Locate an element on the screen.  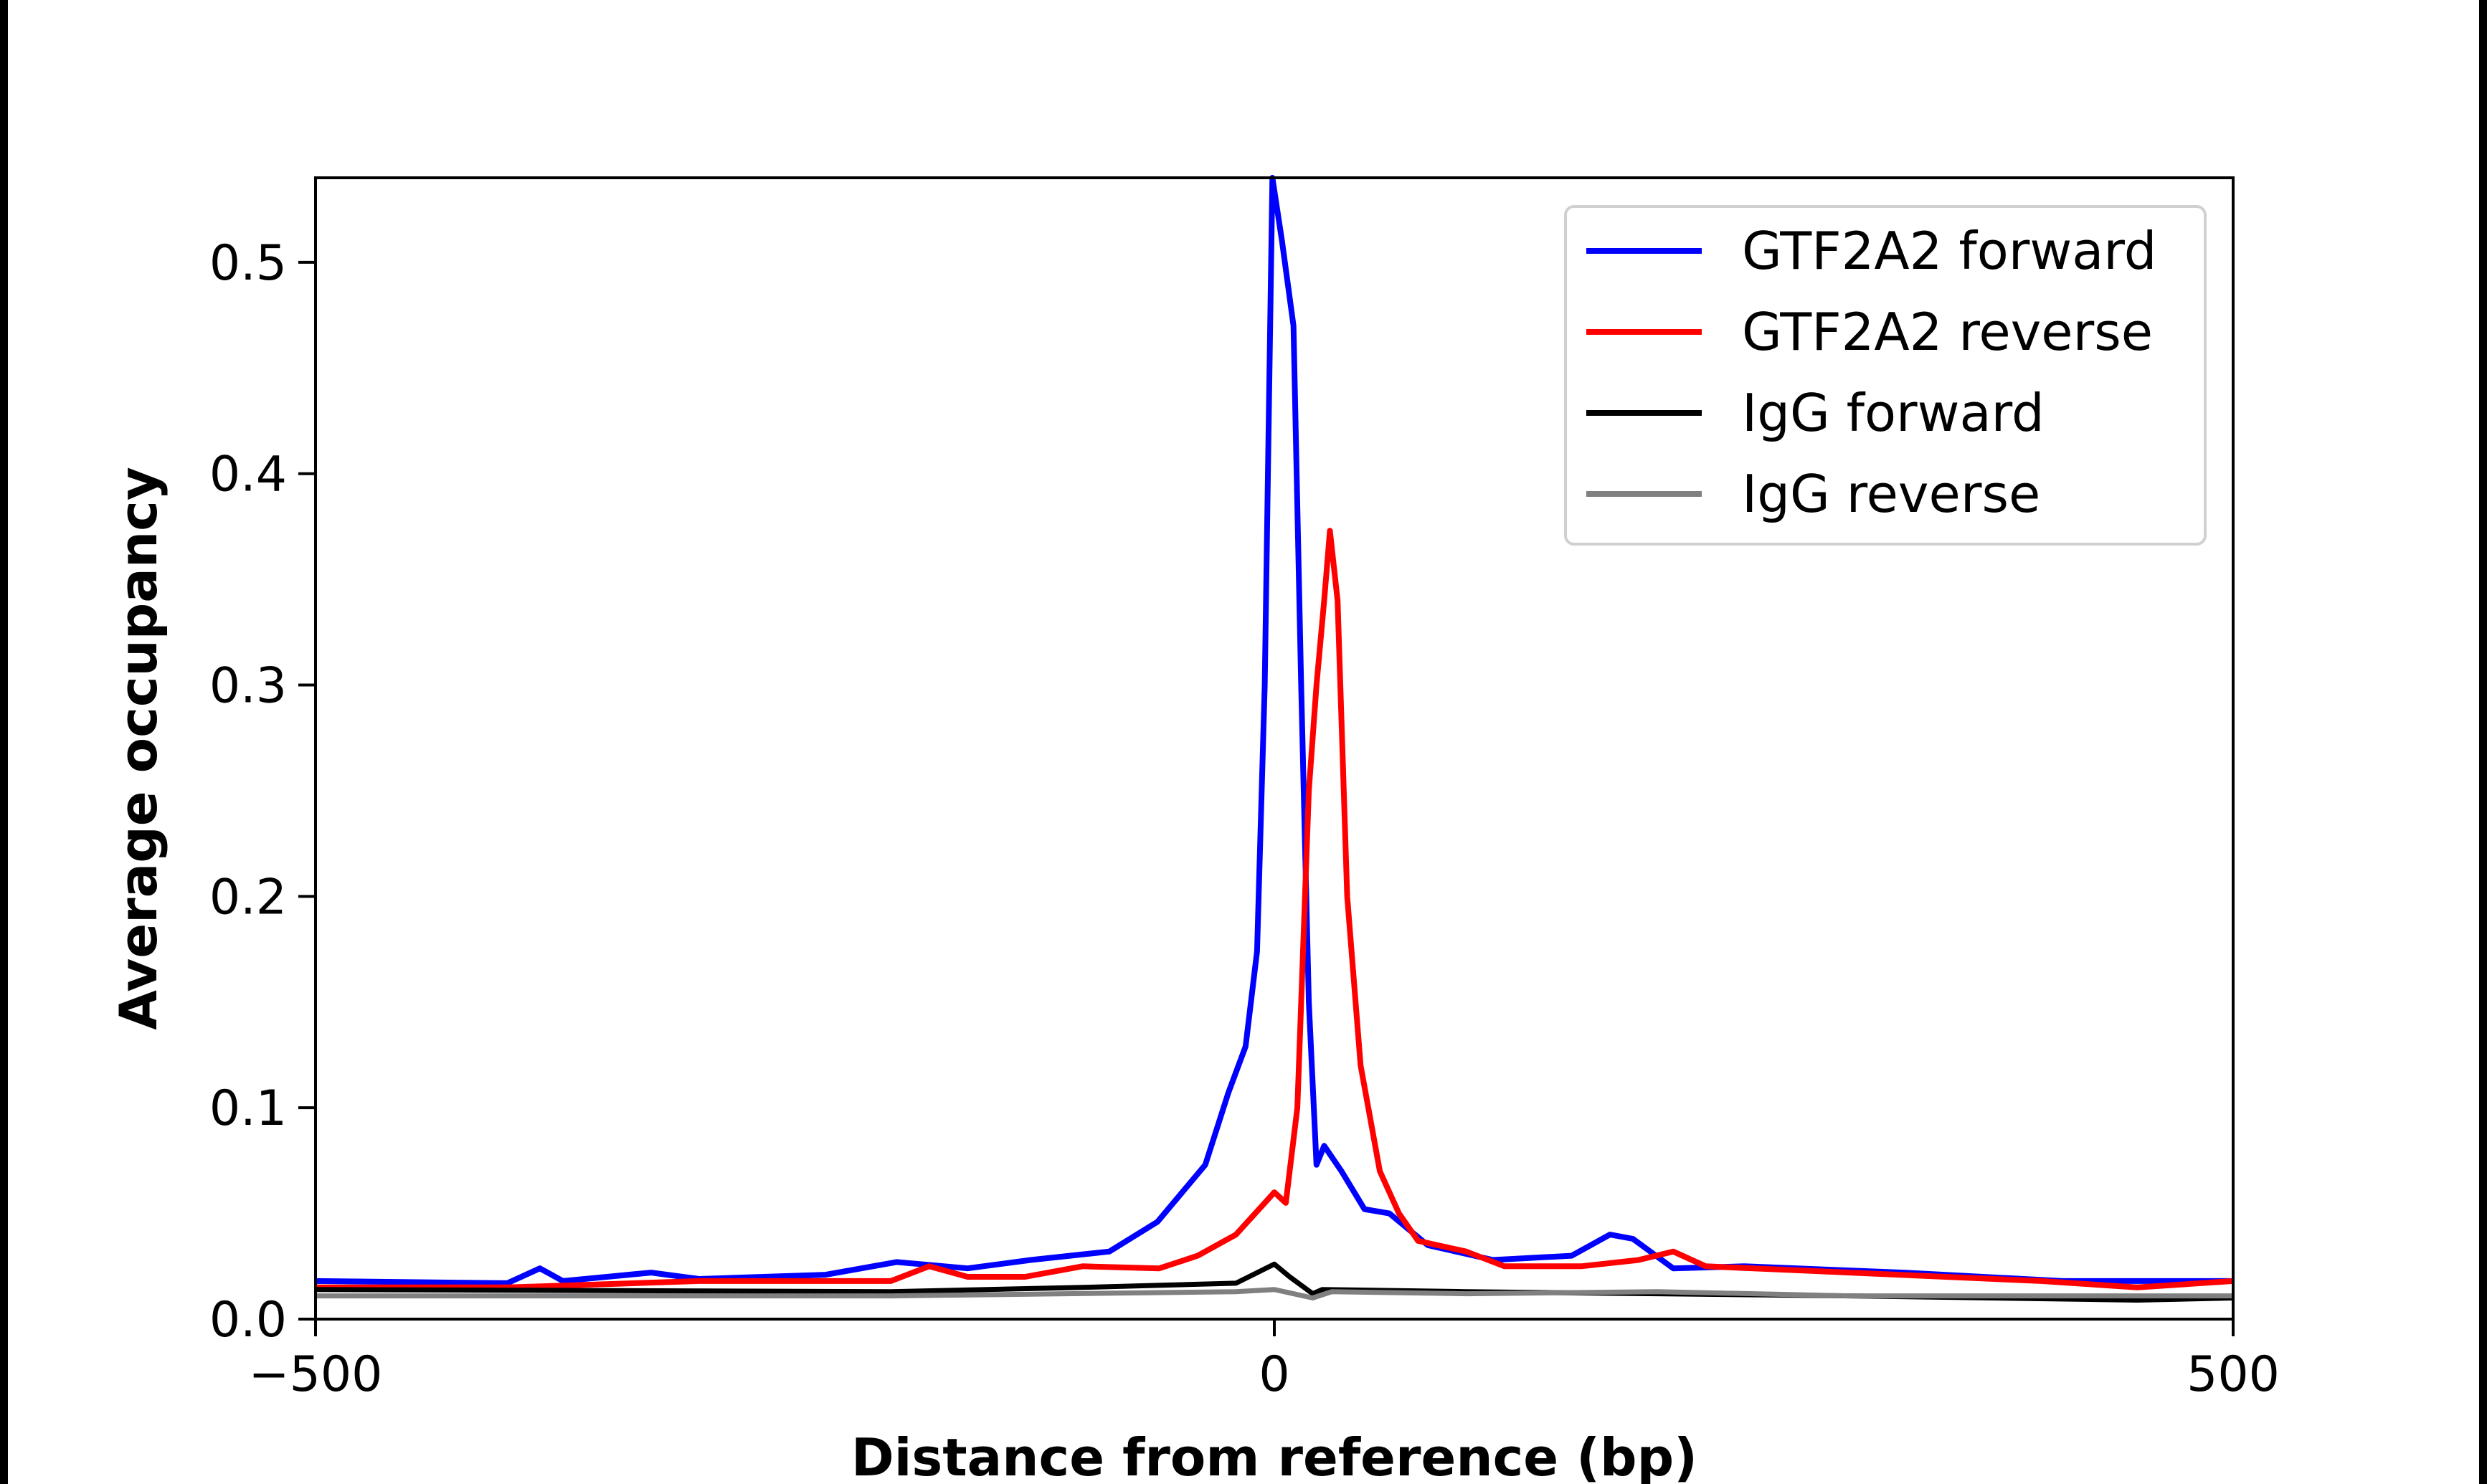
y-tick-label: 0.2 is located at coordinates (248, 897).